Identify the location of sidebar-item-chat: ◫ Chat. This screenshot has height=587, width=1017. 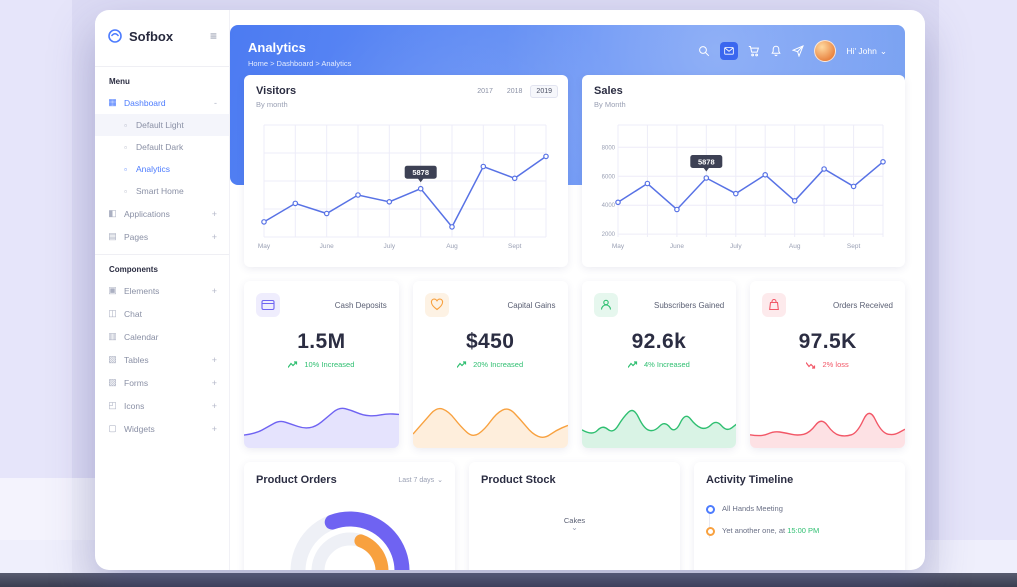
(162, 313).